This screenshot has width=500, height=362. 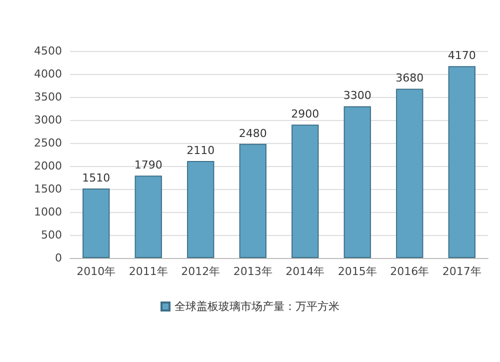 I want to click on y-tick-label: 1500, so click(x=48, y=189).